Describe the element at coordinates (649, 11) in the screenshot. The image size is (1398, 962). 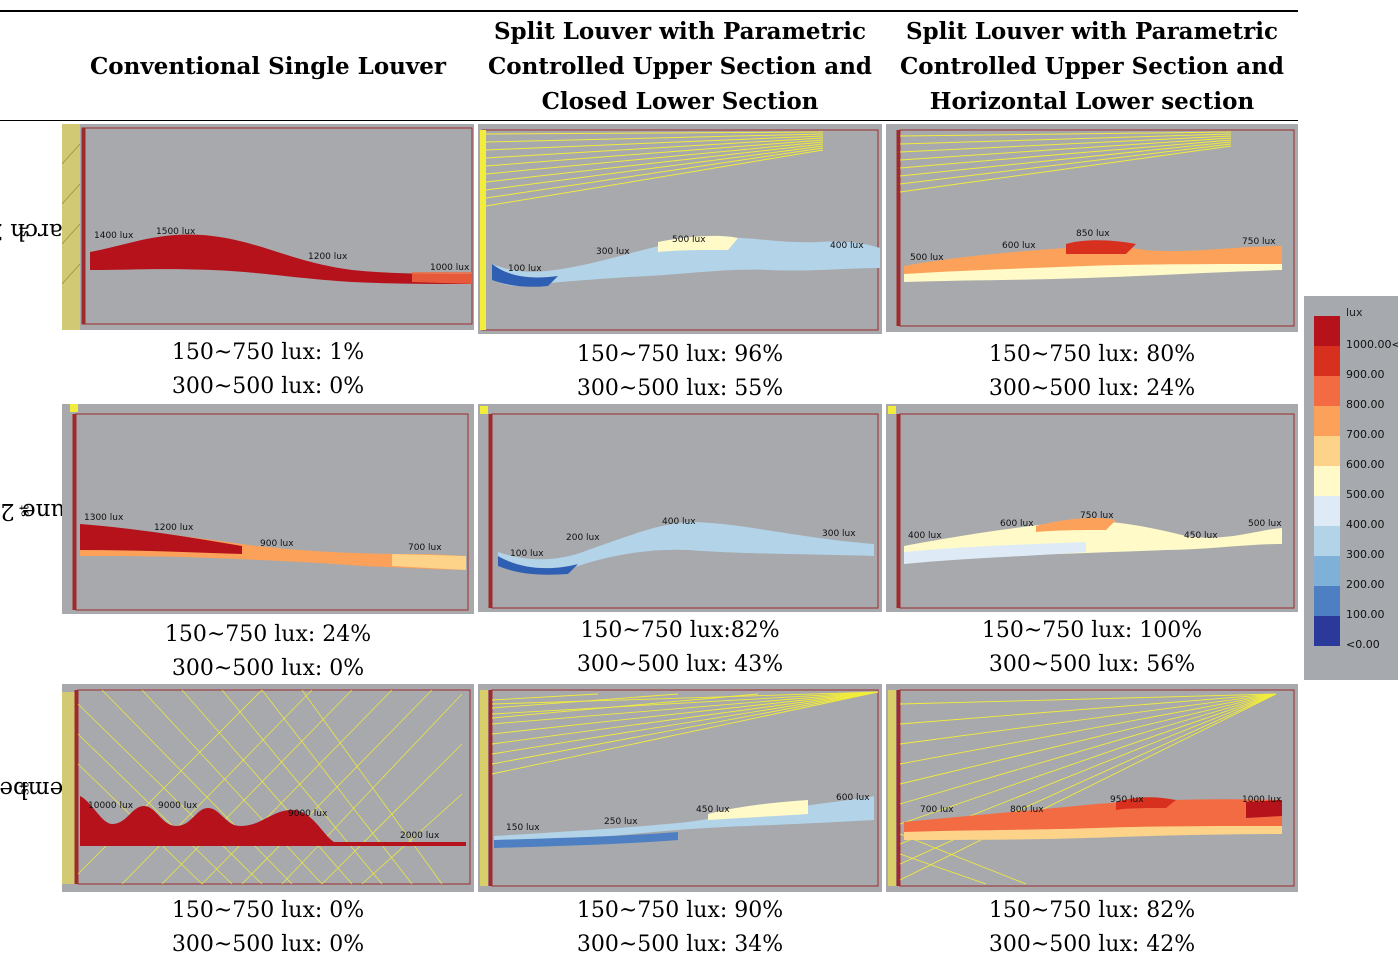
I see `top-rule` at that location.